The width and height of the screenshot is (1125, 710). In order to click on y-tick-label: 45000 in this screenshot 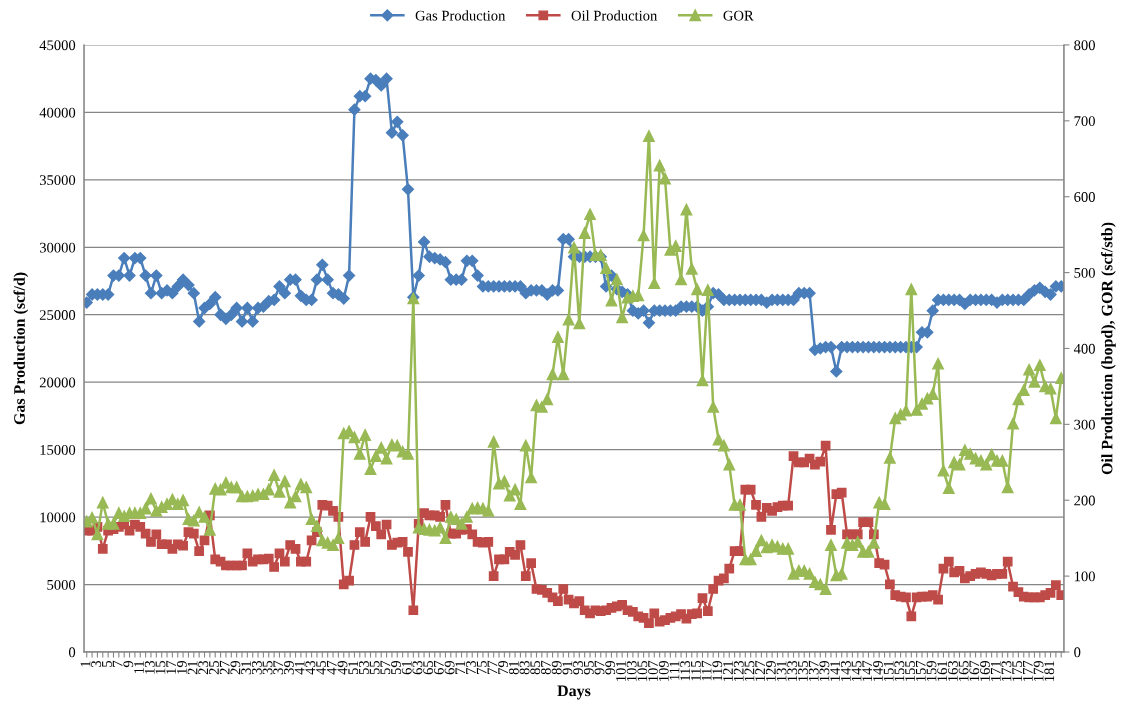, I will do `click(57, 45)`.